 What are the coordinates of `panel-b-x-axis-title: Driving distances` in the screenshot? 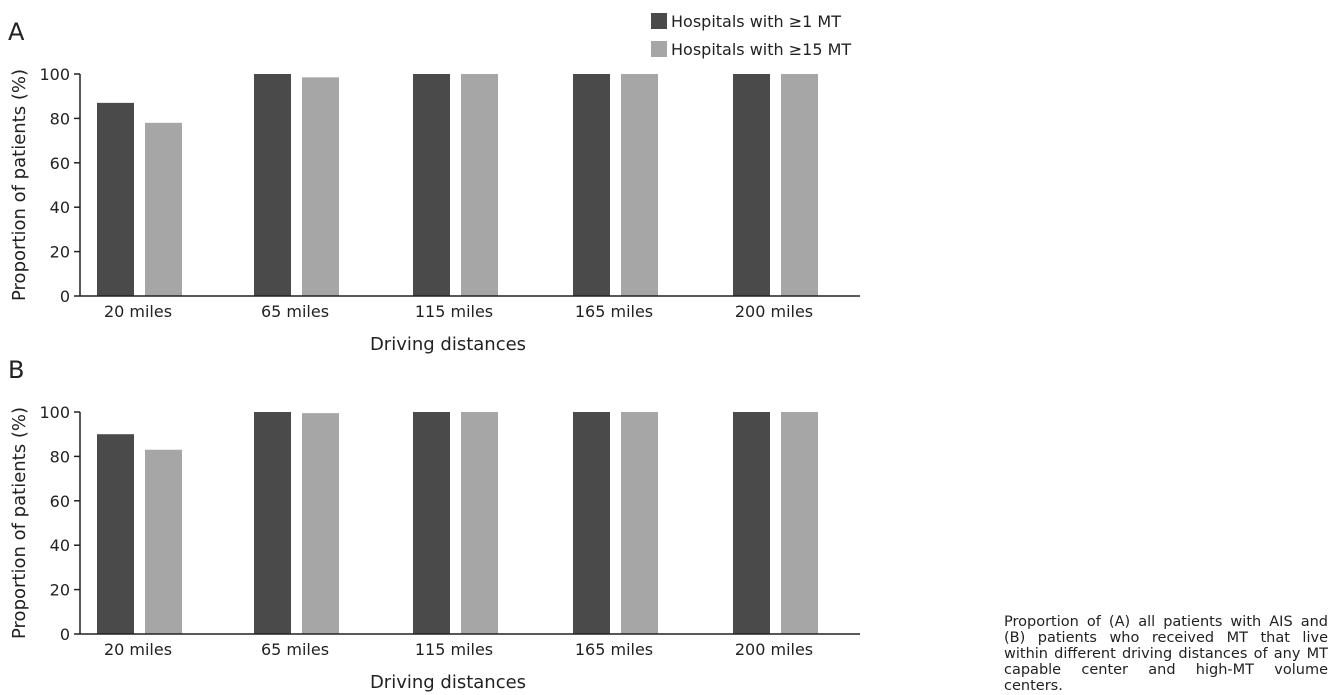 It's located at (448, 682).